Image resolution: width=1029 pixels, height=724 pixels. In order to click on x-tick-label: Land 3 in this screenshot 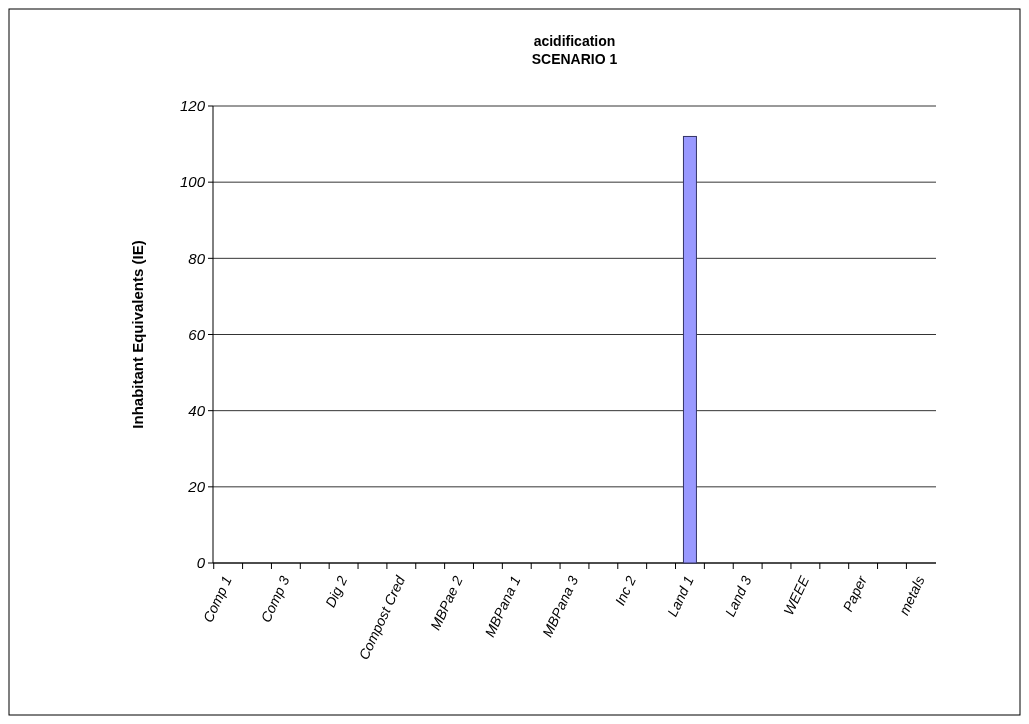, I will do `click(738, 596)`.